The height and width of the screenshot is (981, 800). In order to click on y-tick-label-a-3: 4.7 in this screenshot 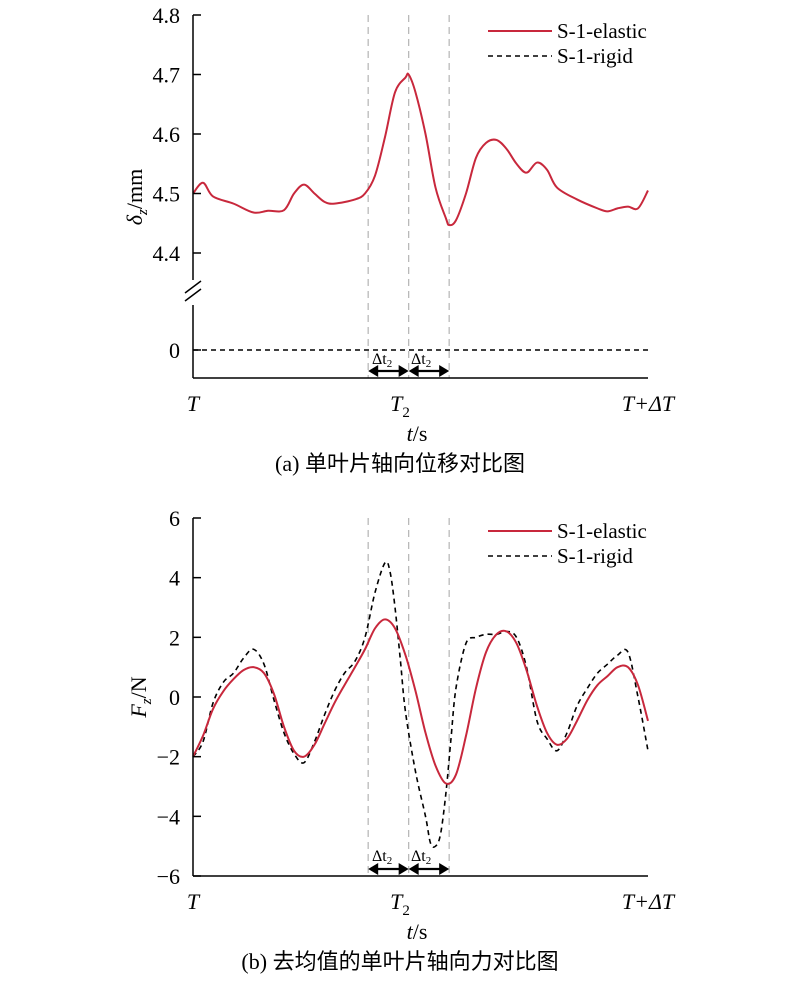, I will do `click(167, 75)`.